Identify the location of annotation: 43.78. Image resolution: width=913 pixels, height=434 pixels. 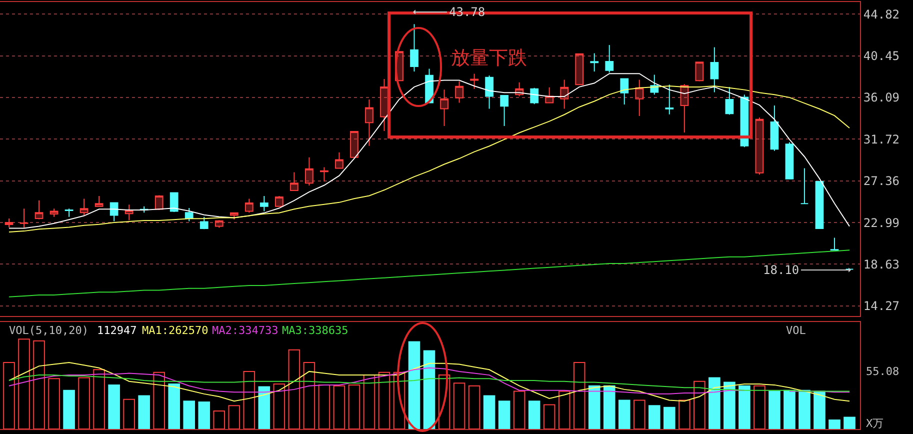
(467, 12).